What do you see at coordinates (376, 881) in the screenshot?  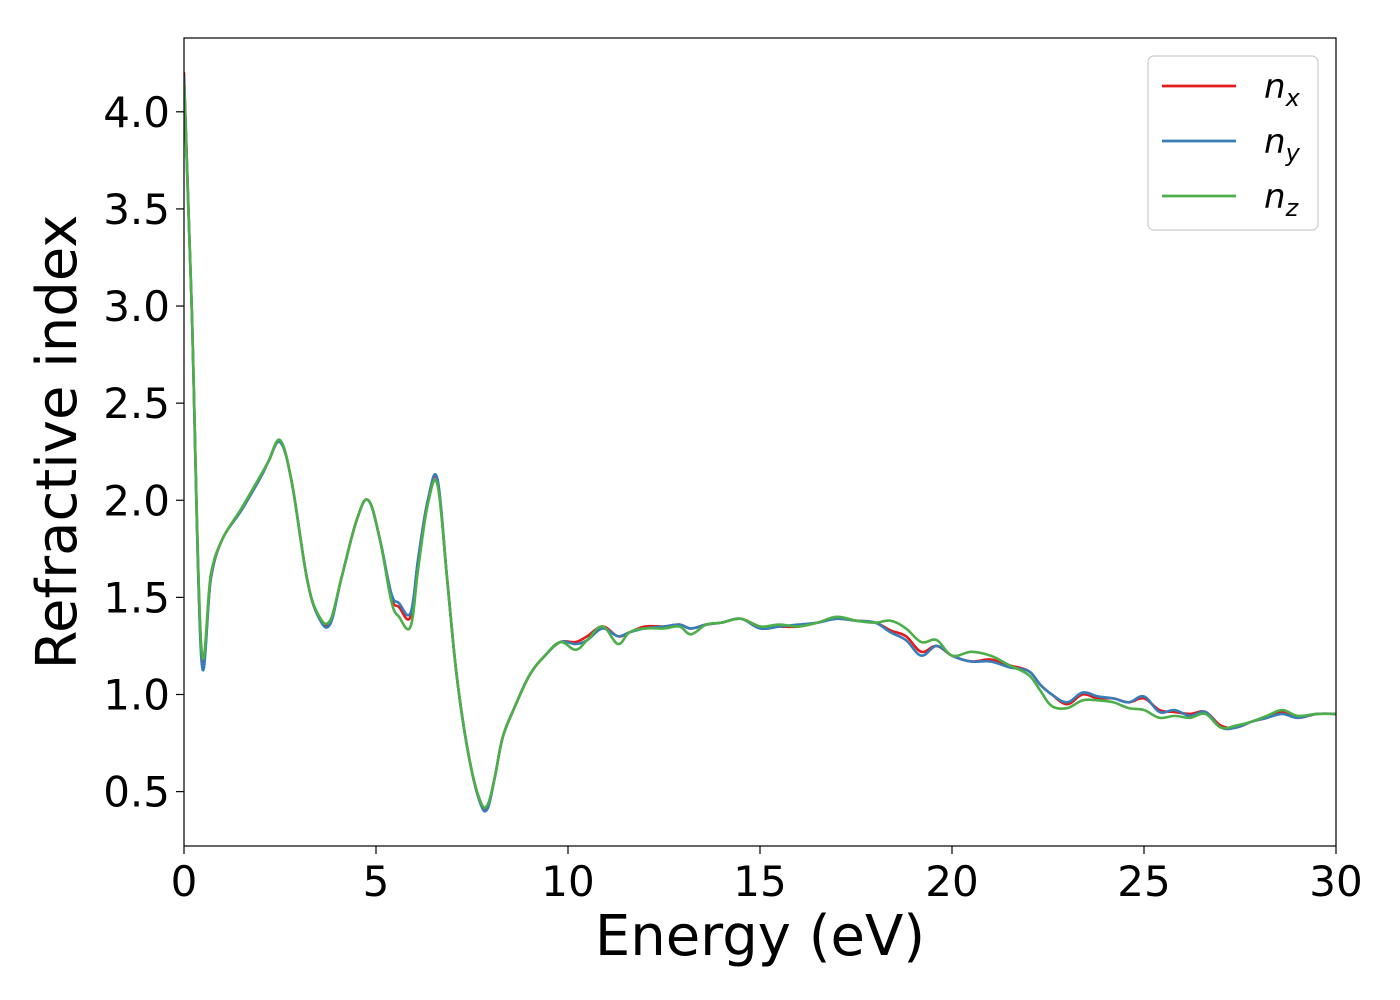 I see `x-tick-label: 5` at bounding box center [376, 881].